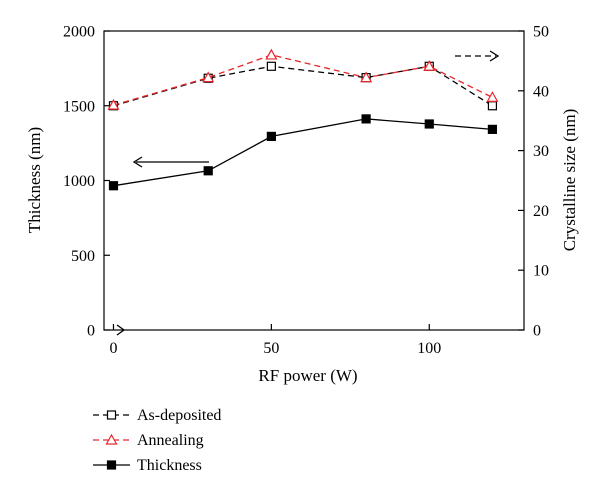  I want to click on right-axis-arrow-head, so click(494, 56).